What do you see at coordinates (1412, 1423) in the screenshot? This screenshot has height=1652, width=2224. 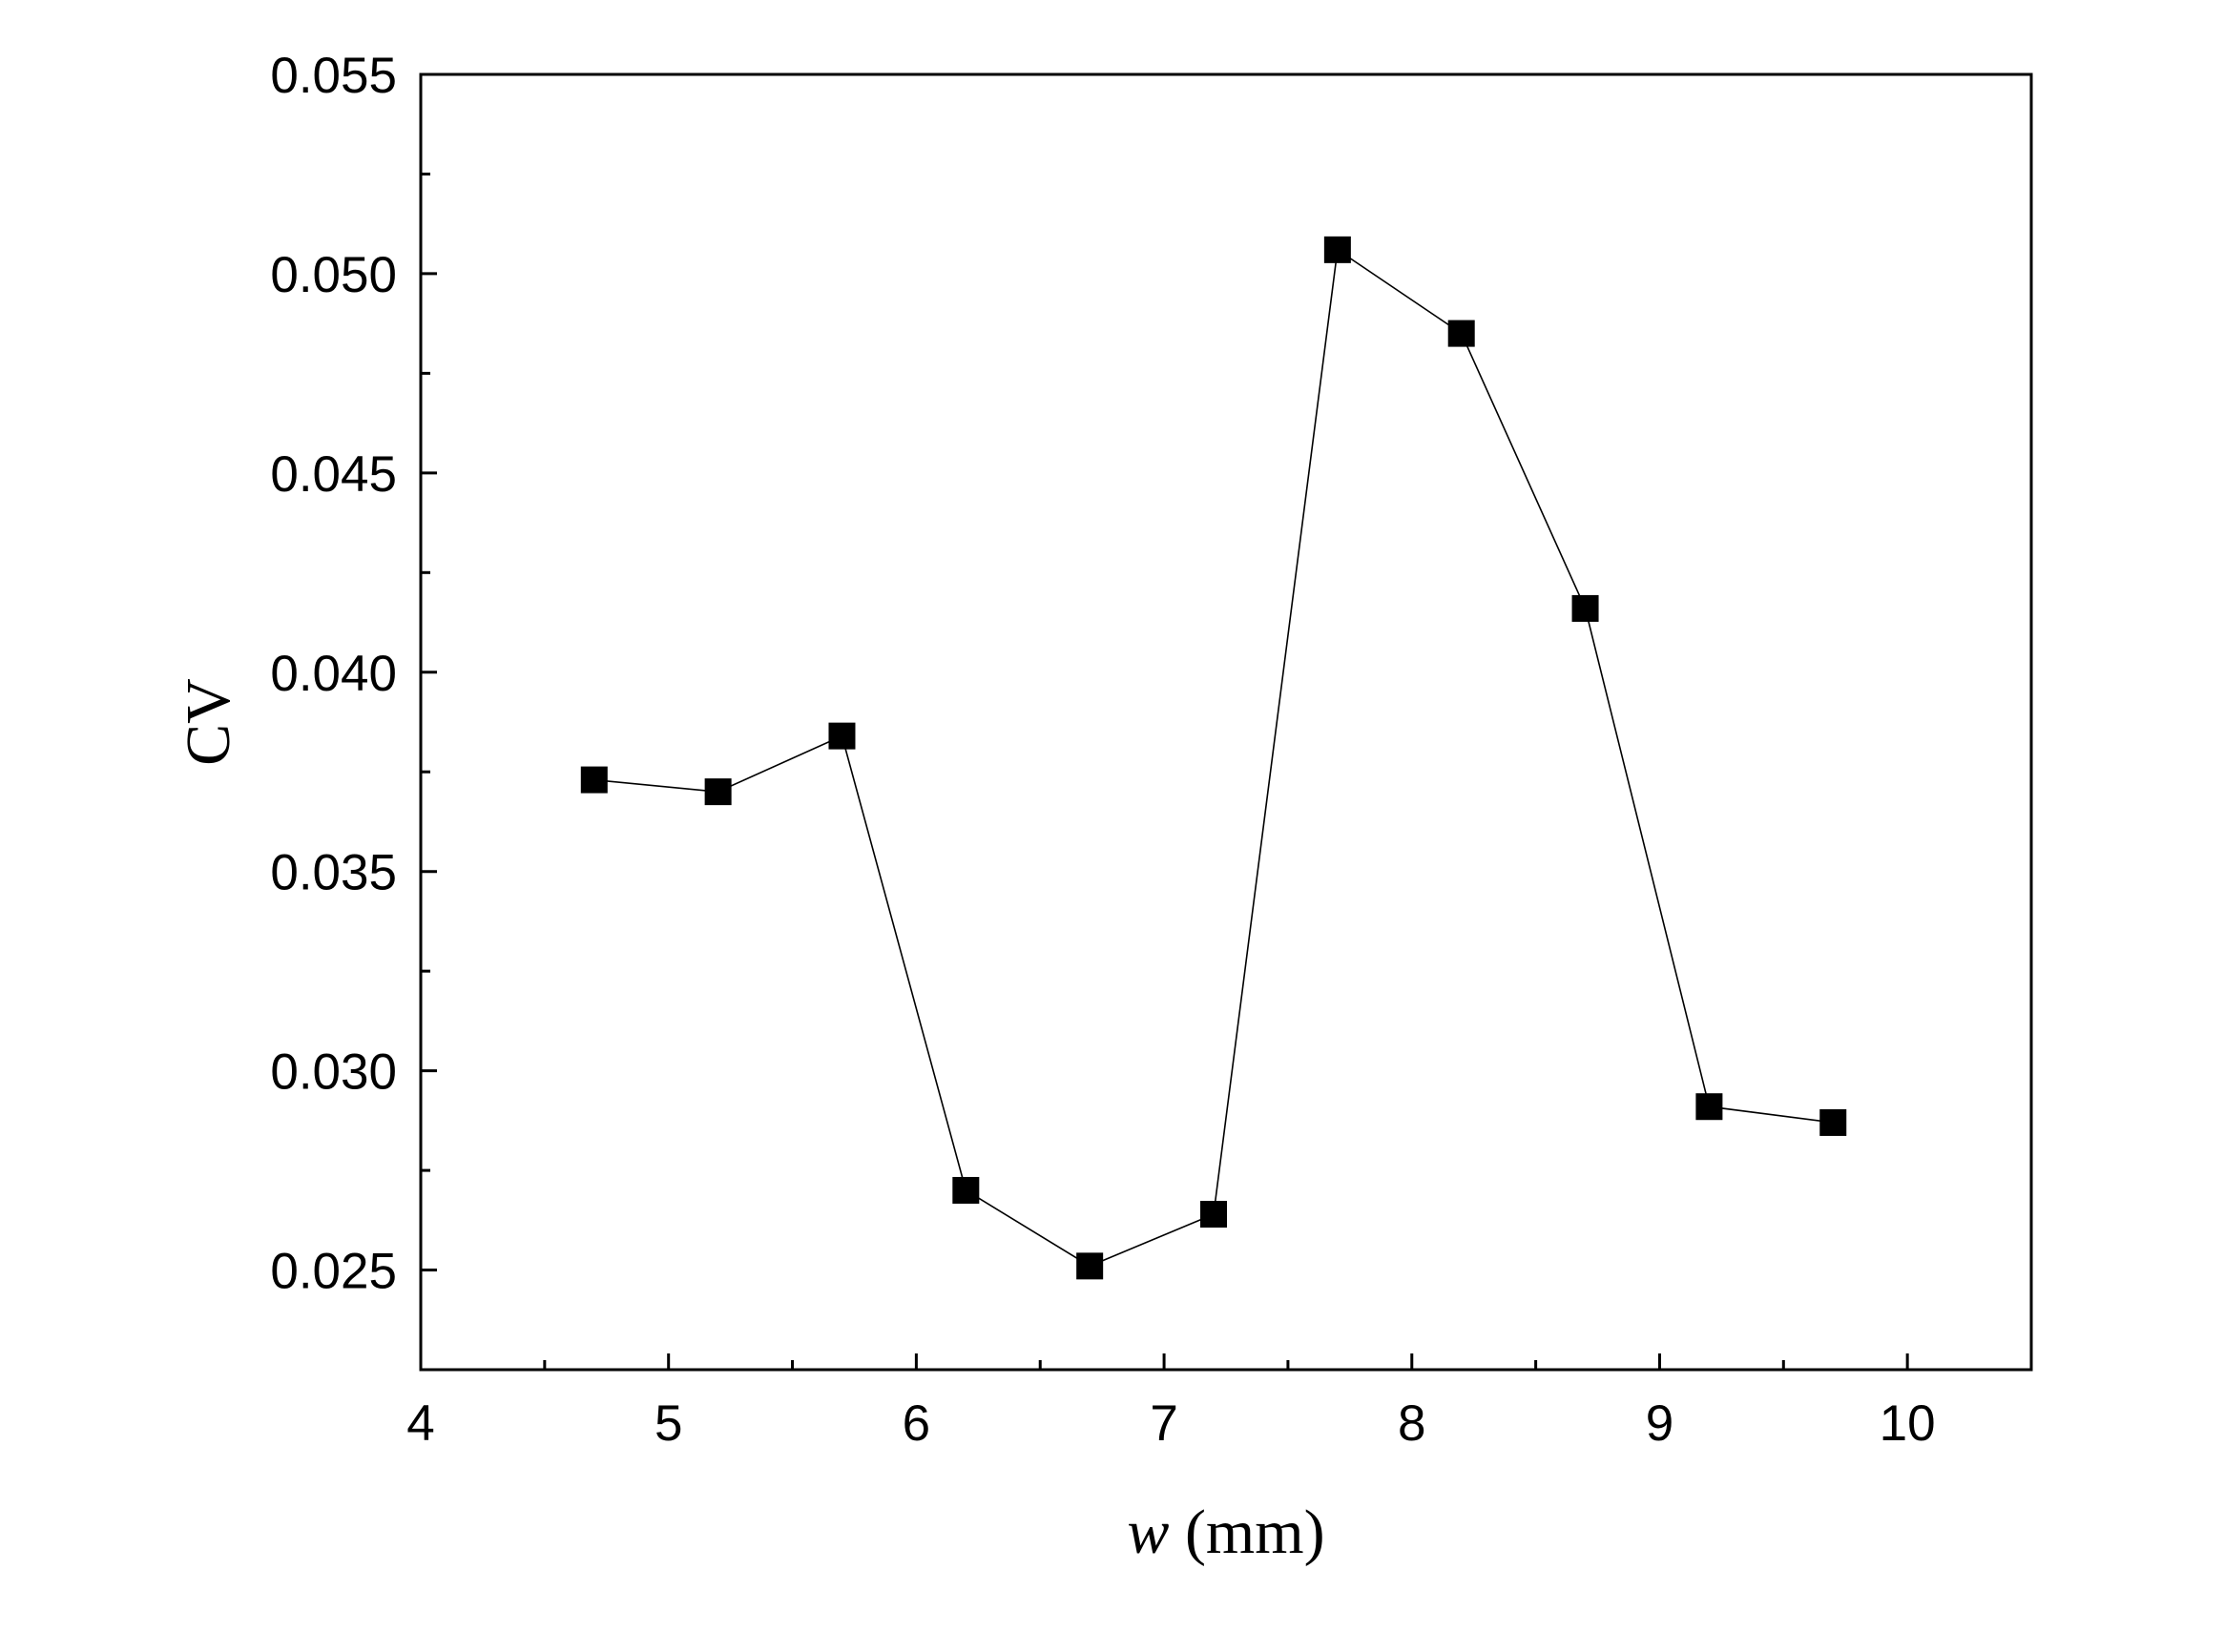 I see `x-tick-label: 8` at bounding box center [1412, 1423].